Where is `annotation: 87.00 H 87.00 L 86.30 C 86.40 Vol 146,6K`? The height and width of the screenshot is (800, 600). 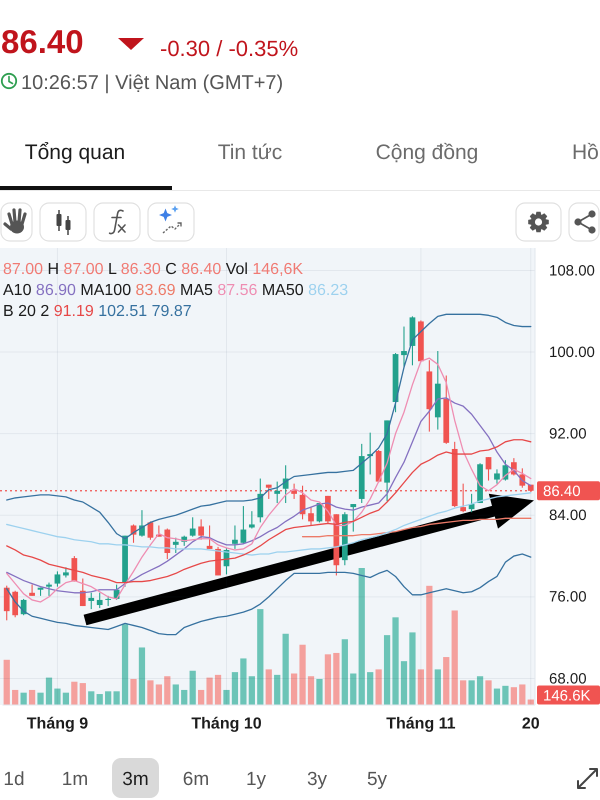 annotation: 87.00 H 87.00 L 86.30 C 86.40 Vol 146,6K is located at coordinates (153, 269).